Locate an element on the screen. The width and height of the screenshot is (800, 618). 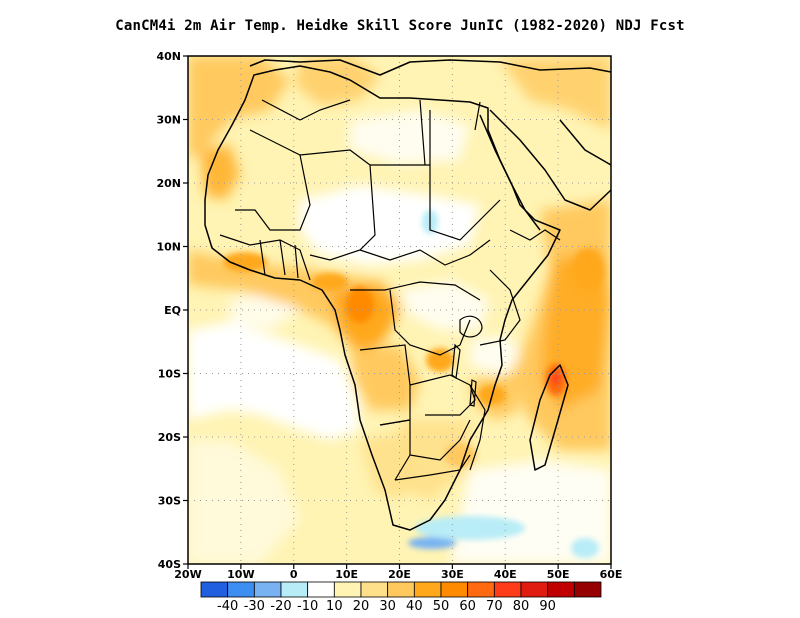
region-cape-blue is located at coordinates (432, 543).